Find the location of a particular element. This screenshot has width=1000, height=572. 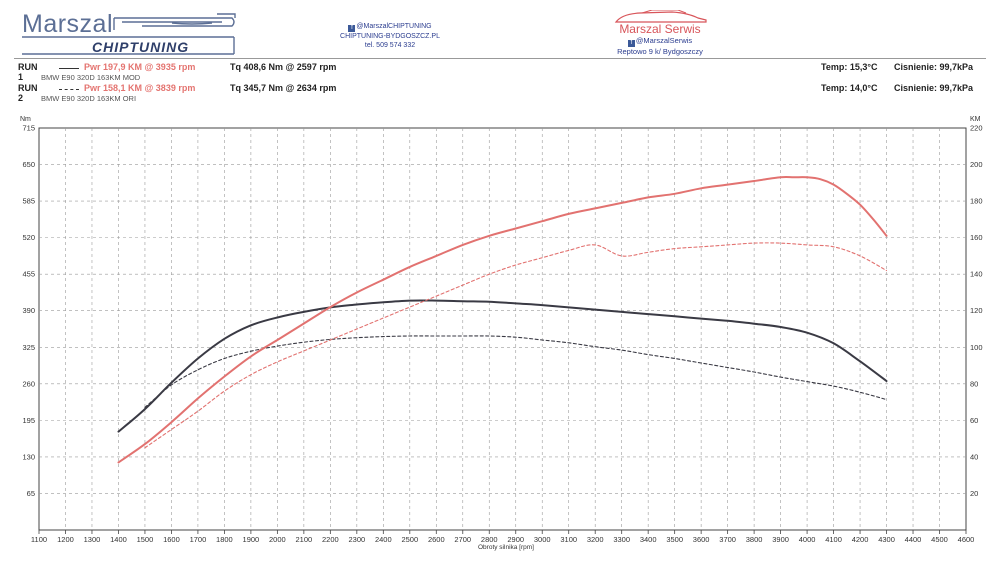

x-tick-label: 3000 is located at coordinates (542, 539).